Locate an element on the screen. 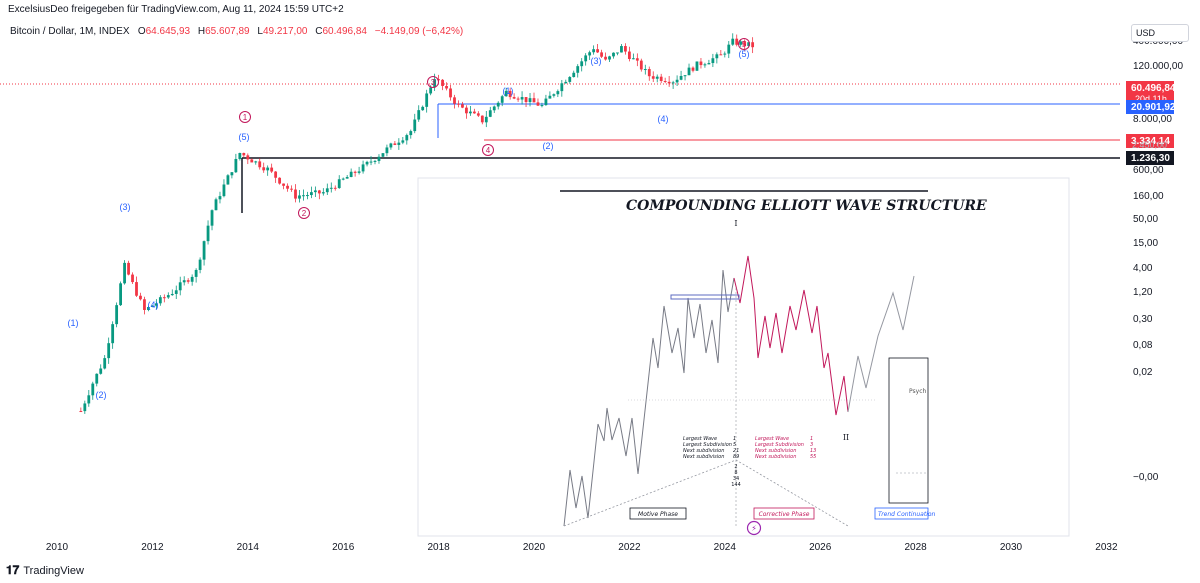 The image size is (1200, 583). currency-selector: USD is located at coordinates (1160, 33).